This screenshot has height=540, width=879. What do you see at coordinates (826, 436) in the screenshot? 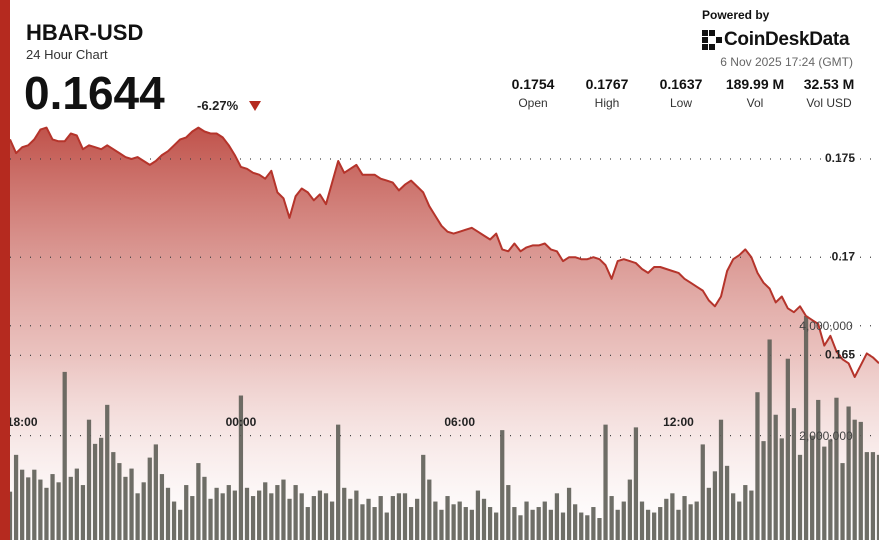
I see `y2-tick-label: 2,000,000` at bounding box center [826, 436].